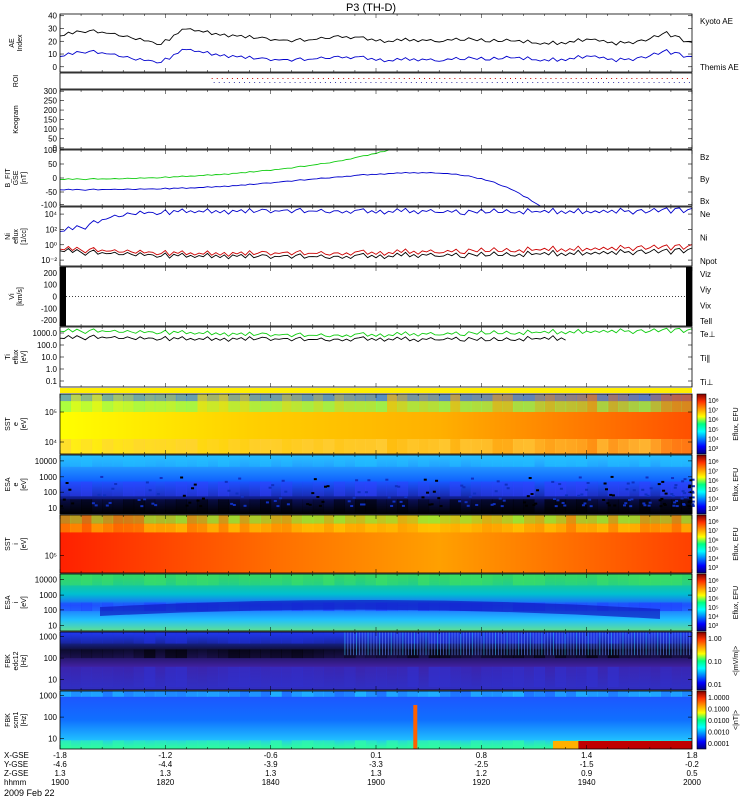  What do you see at coordinates (8, 661) in the screenshot?
I see `fbk_e-ylabel-part: FBK` at bounding box center [8, 661].